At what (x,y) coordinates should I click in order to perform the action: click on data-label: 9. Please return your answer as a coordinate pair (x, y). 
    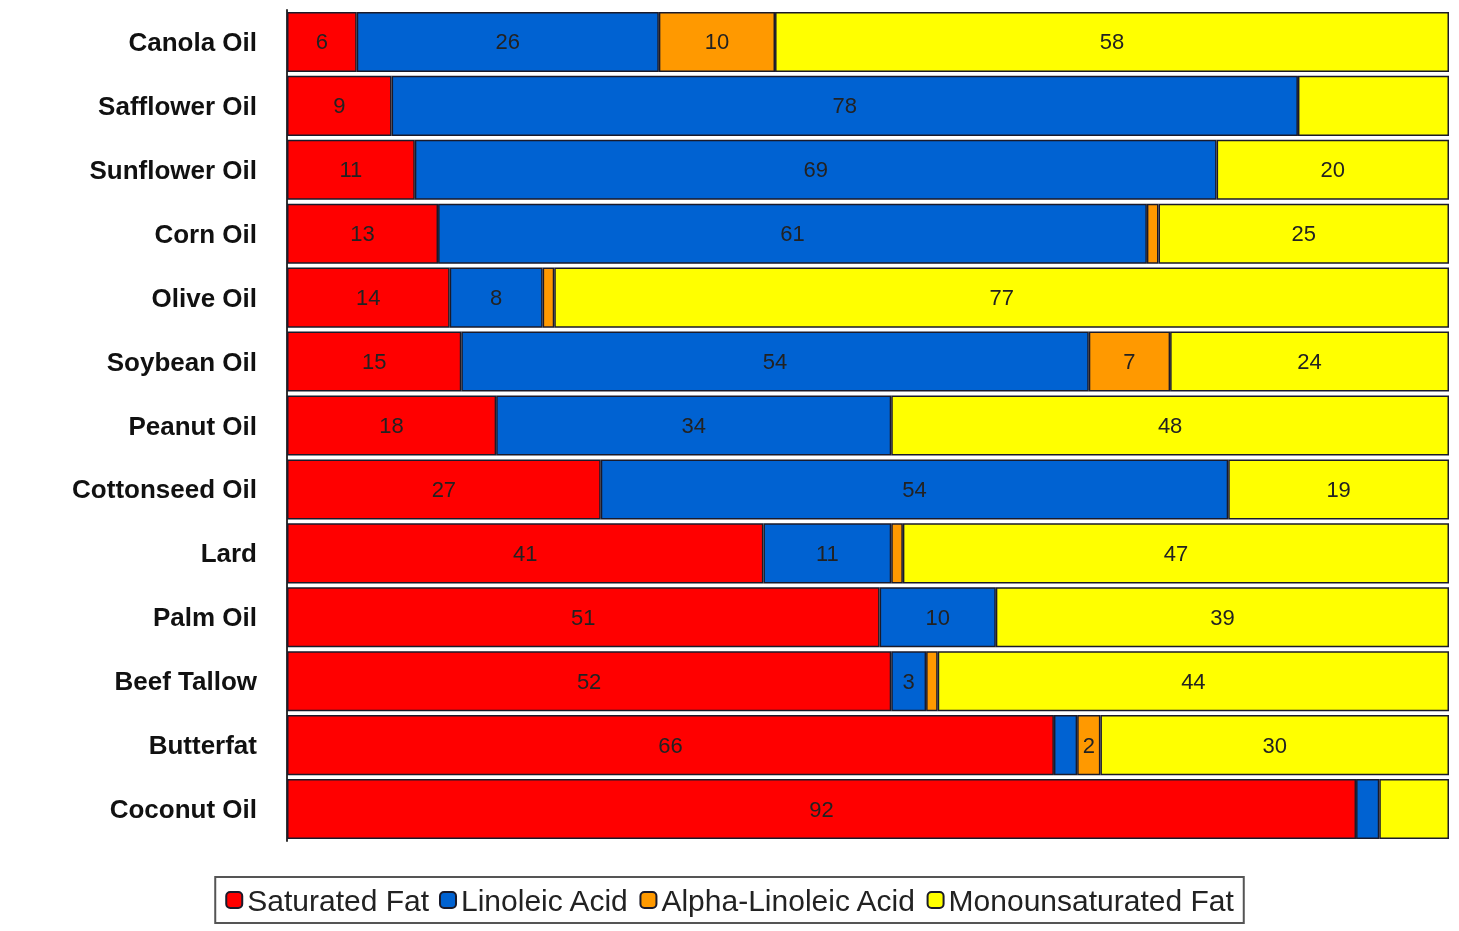
    Looking at the image, I should click on (339, 106).